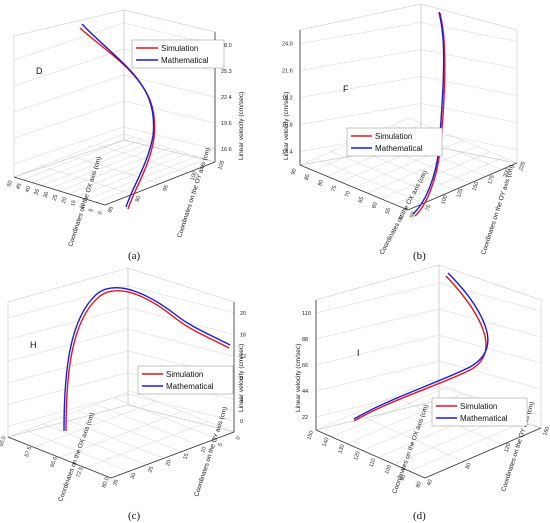  What do you see at coordinates (111, 210) in the screenshot?
I see `y-tick-label: 85` at bounding box center [111, 210].